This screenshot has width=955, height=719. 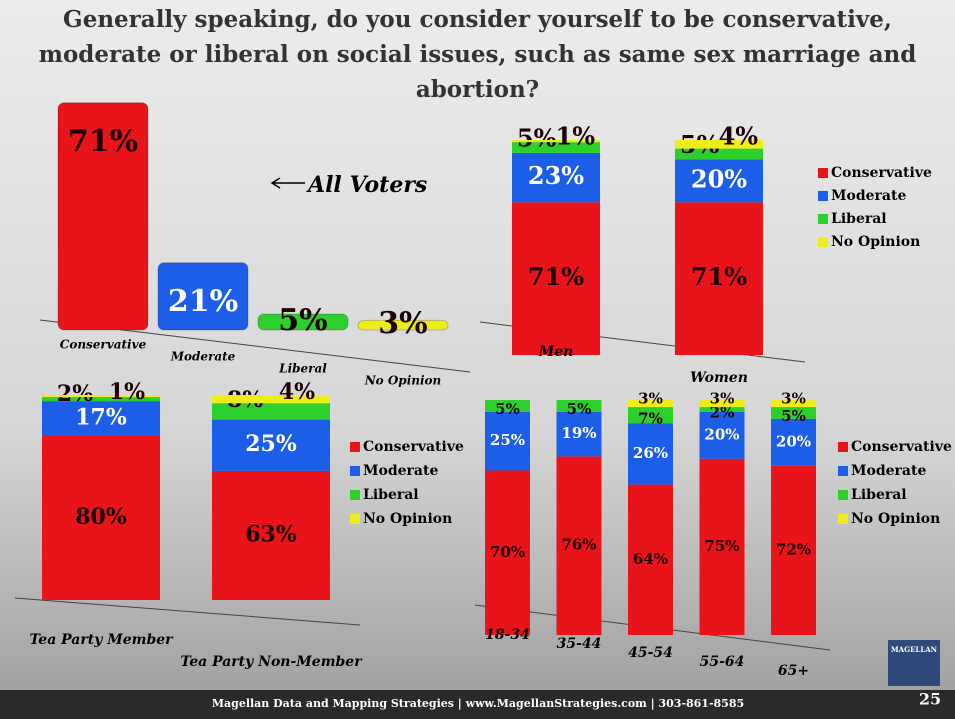 I want to click on value-label: 26%, so click(x=650, y=453).